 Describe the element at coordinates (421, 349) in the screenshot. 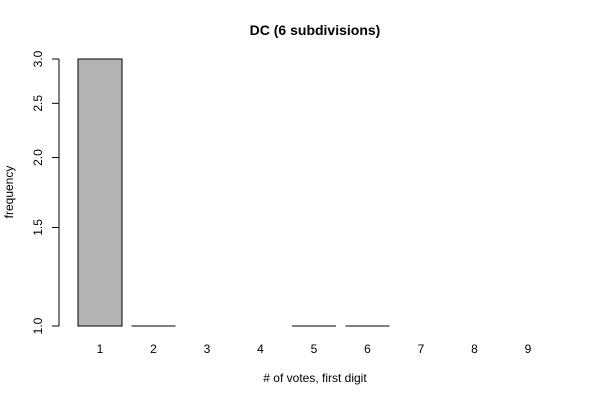

I see `x-tick-label: 7` at that location.